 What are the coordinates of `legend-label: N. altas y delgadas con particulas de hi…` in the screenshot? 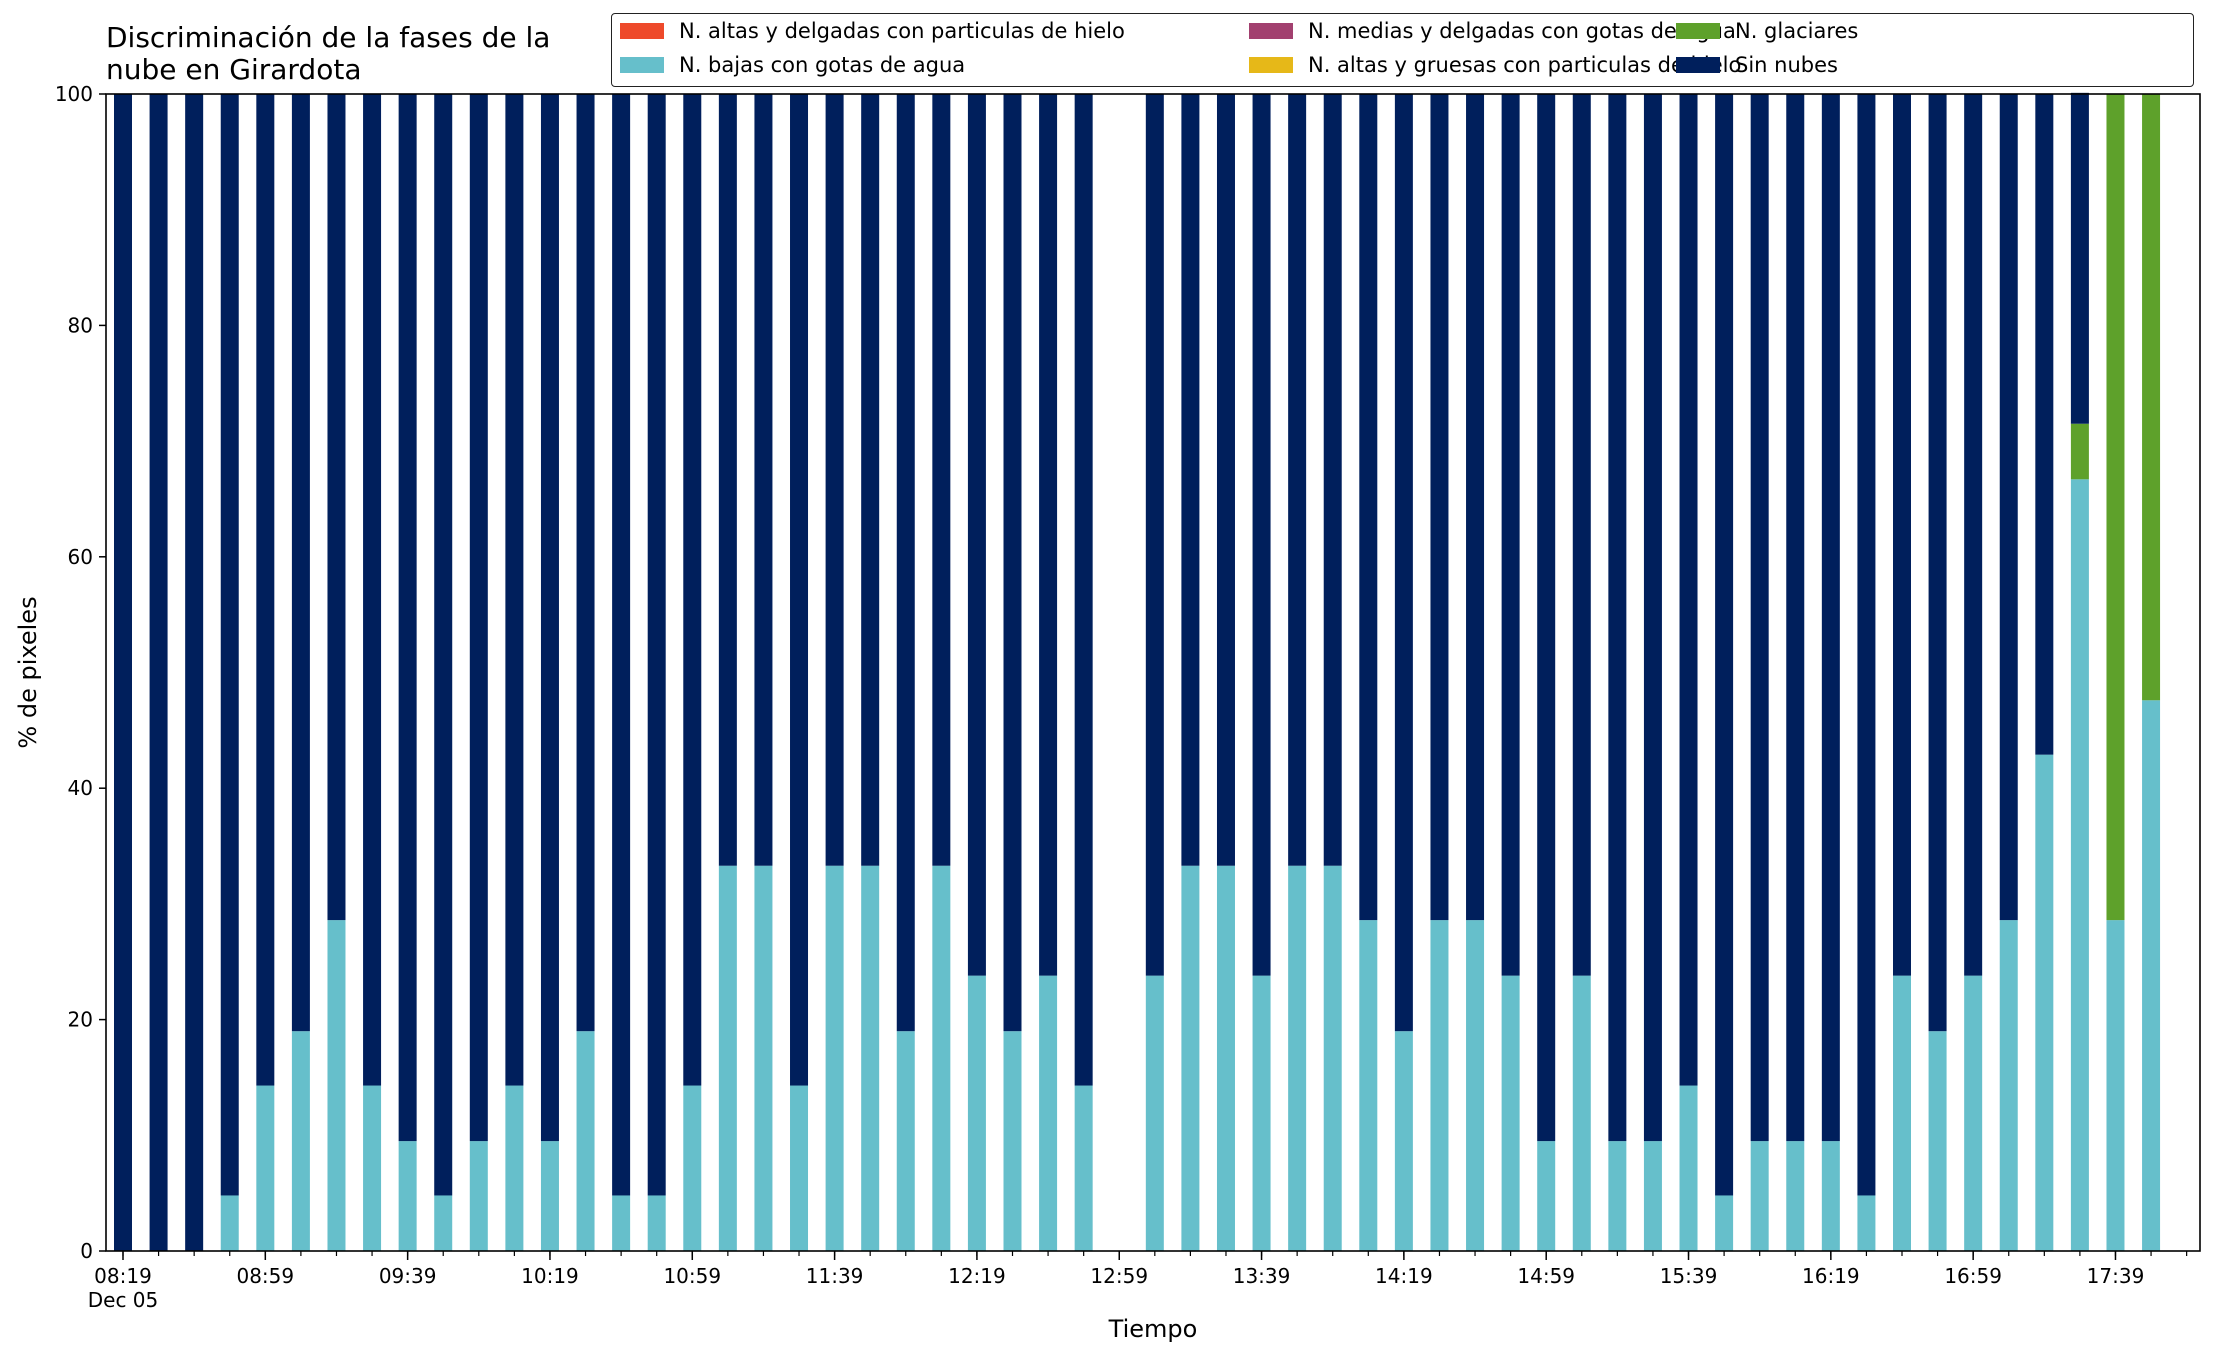 It's located at (902, 31).